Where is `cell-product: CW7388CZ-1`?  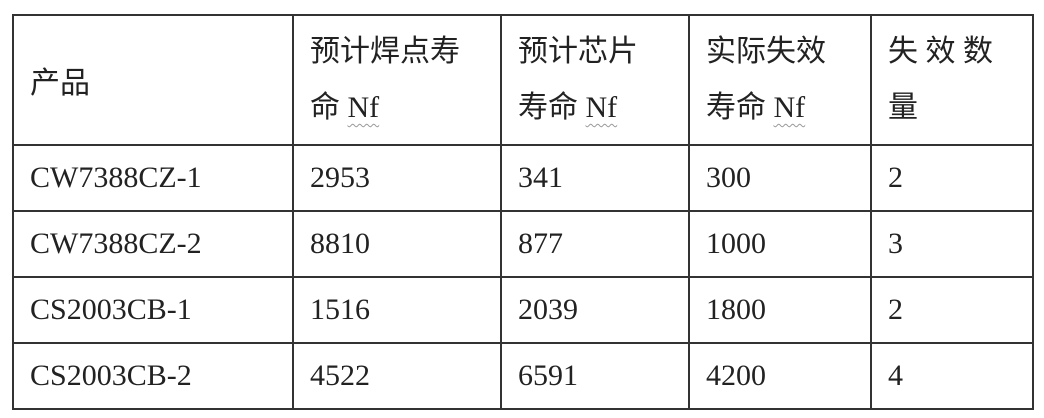
cell-product: CW7388CZ-1 is located at coordinates (153, 178).